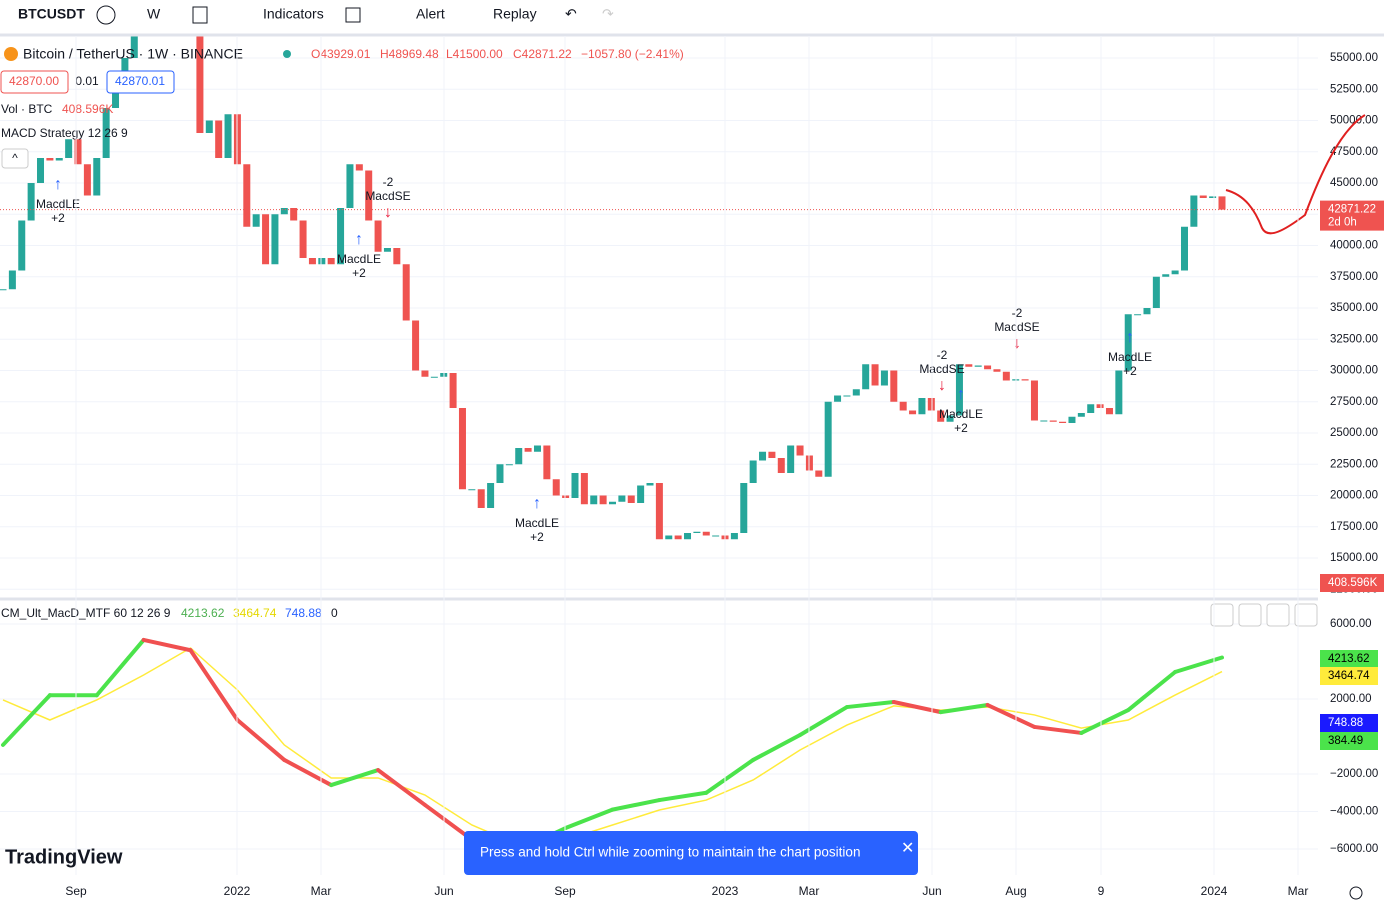 This screenshot has width=1384, height=910. What do you see at coordinates (87, 109) in the screenshot?
I see `volume-value: 408.596K` at bounding box center [87, 109].